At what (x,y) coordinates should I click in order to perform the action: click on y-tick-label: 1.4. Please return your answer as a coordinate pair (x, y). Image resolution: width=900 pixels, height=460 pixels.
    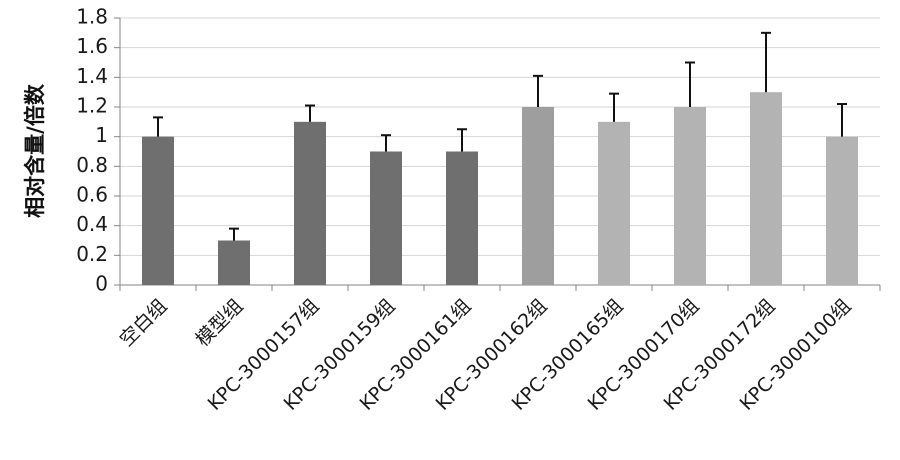
    Looking at the image, I should click on (92, 76).